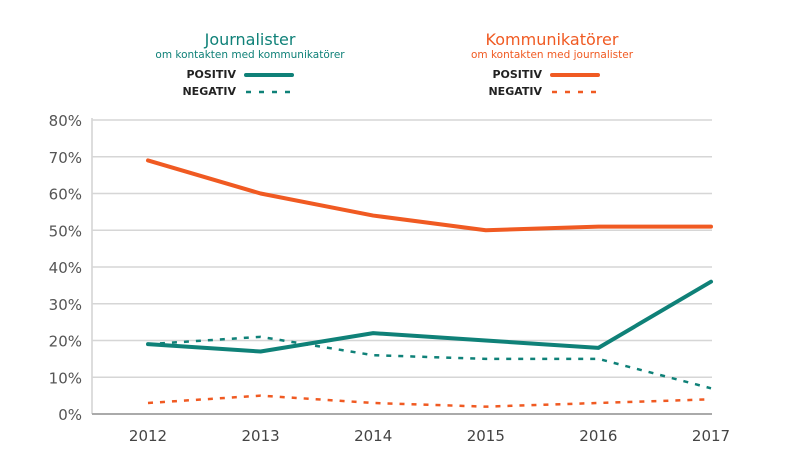 Image resolution: width=800 pixels, height=474 pixels. What do you see at coordinates (65, 231) in the screenshot?
I see `y-tick-label: 50%` at bounding box center [65, 231].